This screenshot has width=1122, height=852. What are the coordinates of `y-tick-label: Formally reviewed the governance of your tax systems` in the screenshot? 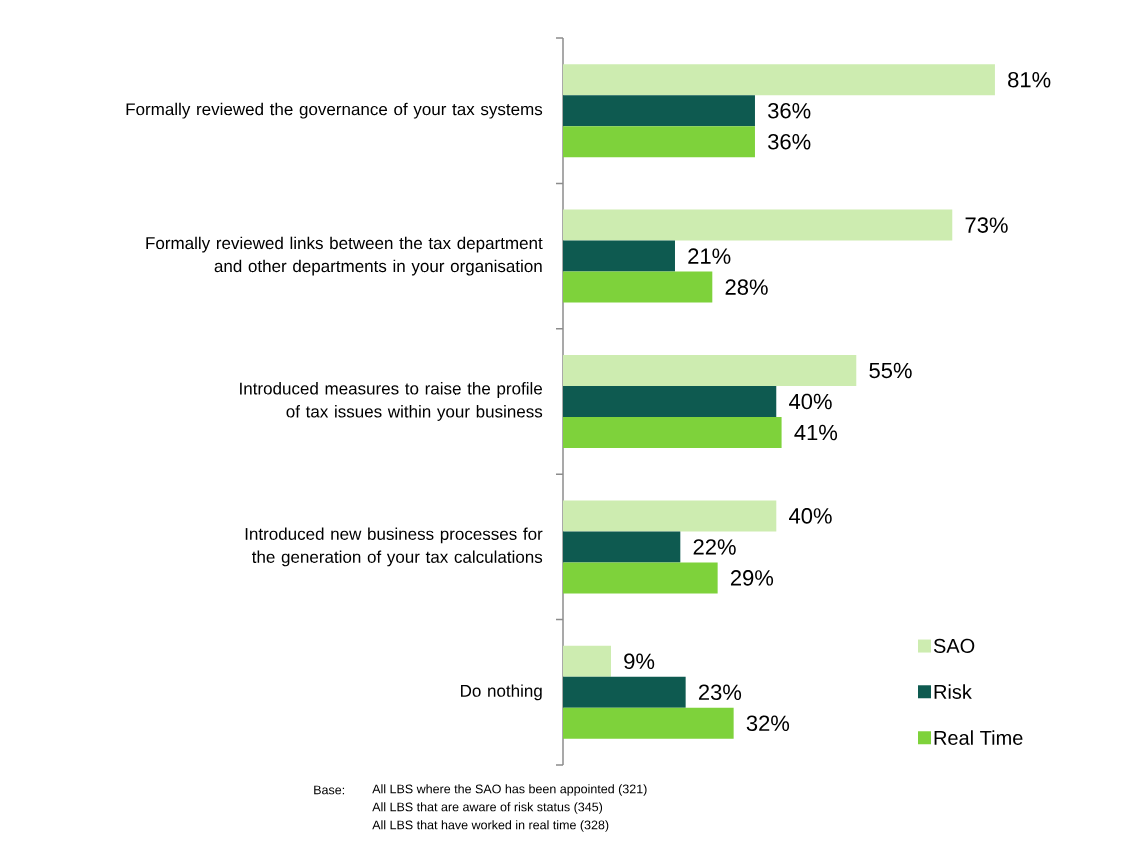 It's located at (334, 110).